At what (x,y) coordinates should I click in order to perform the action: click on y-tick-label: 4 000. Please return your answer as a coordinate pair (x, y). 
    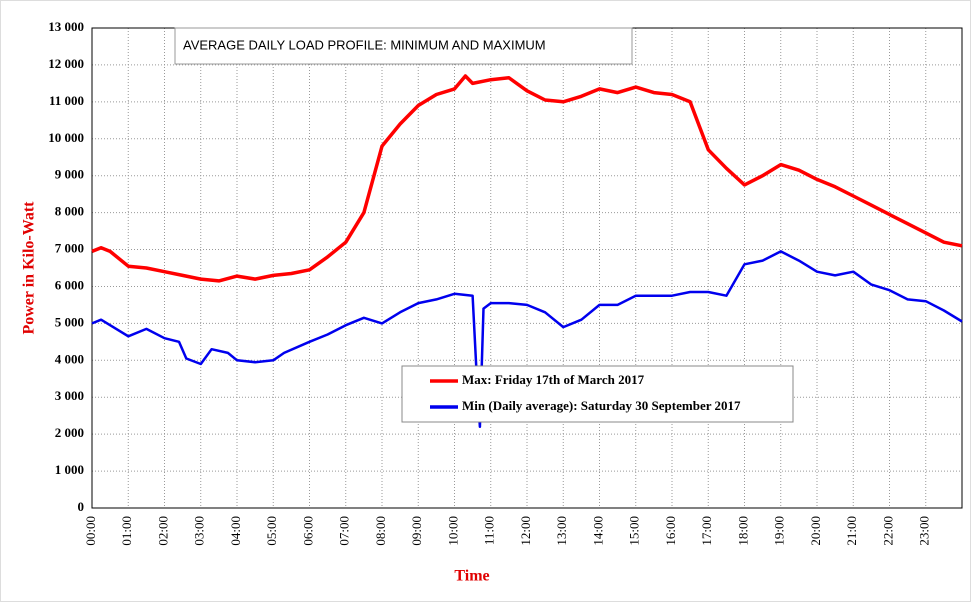
    Looking at the image, I should click on (69, 358).